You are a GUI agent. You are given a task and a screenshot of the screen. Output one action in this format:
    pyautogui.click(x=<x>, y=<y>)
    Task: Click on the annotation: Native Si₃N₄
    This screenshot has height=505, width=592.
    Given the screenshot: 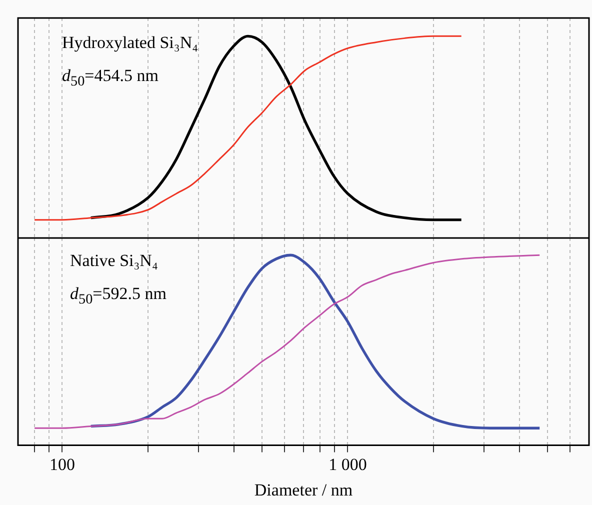 What is the action you would take?
    pyautogui.click(x=114, y=260)
    